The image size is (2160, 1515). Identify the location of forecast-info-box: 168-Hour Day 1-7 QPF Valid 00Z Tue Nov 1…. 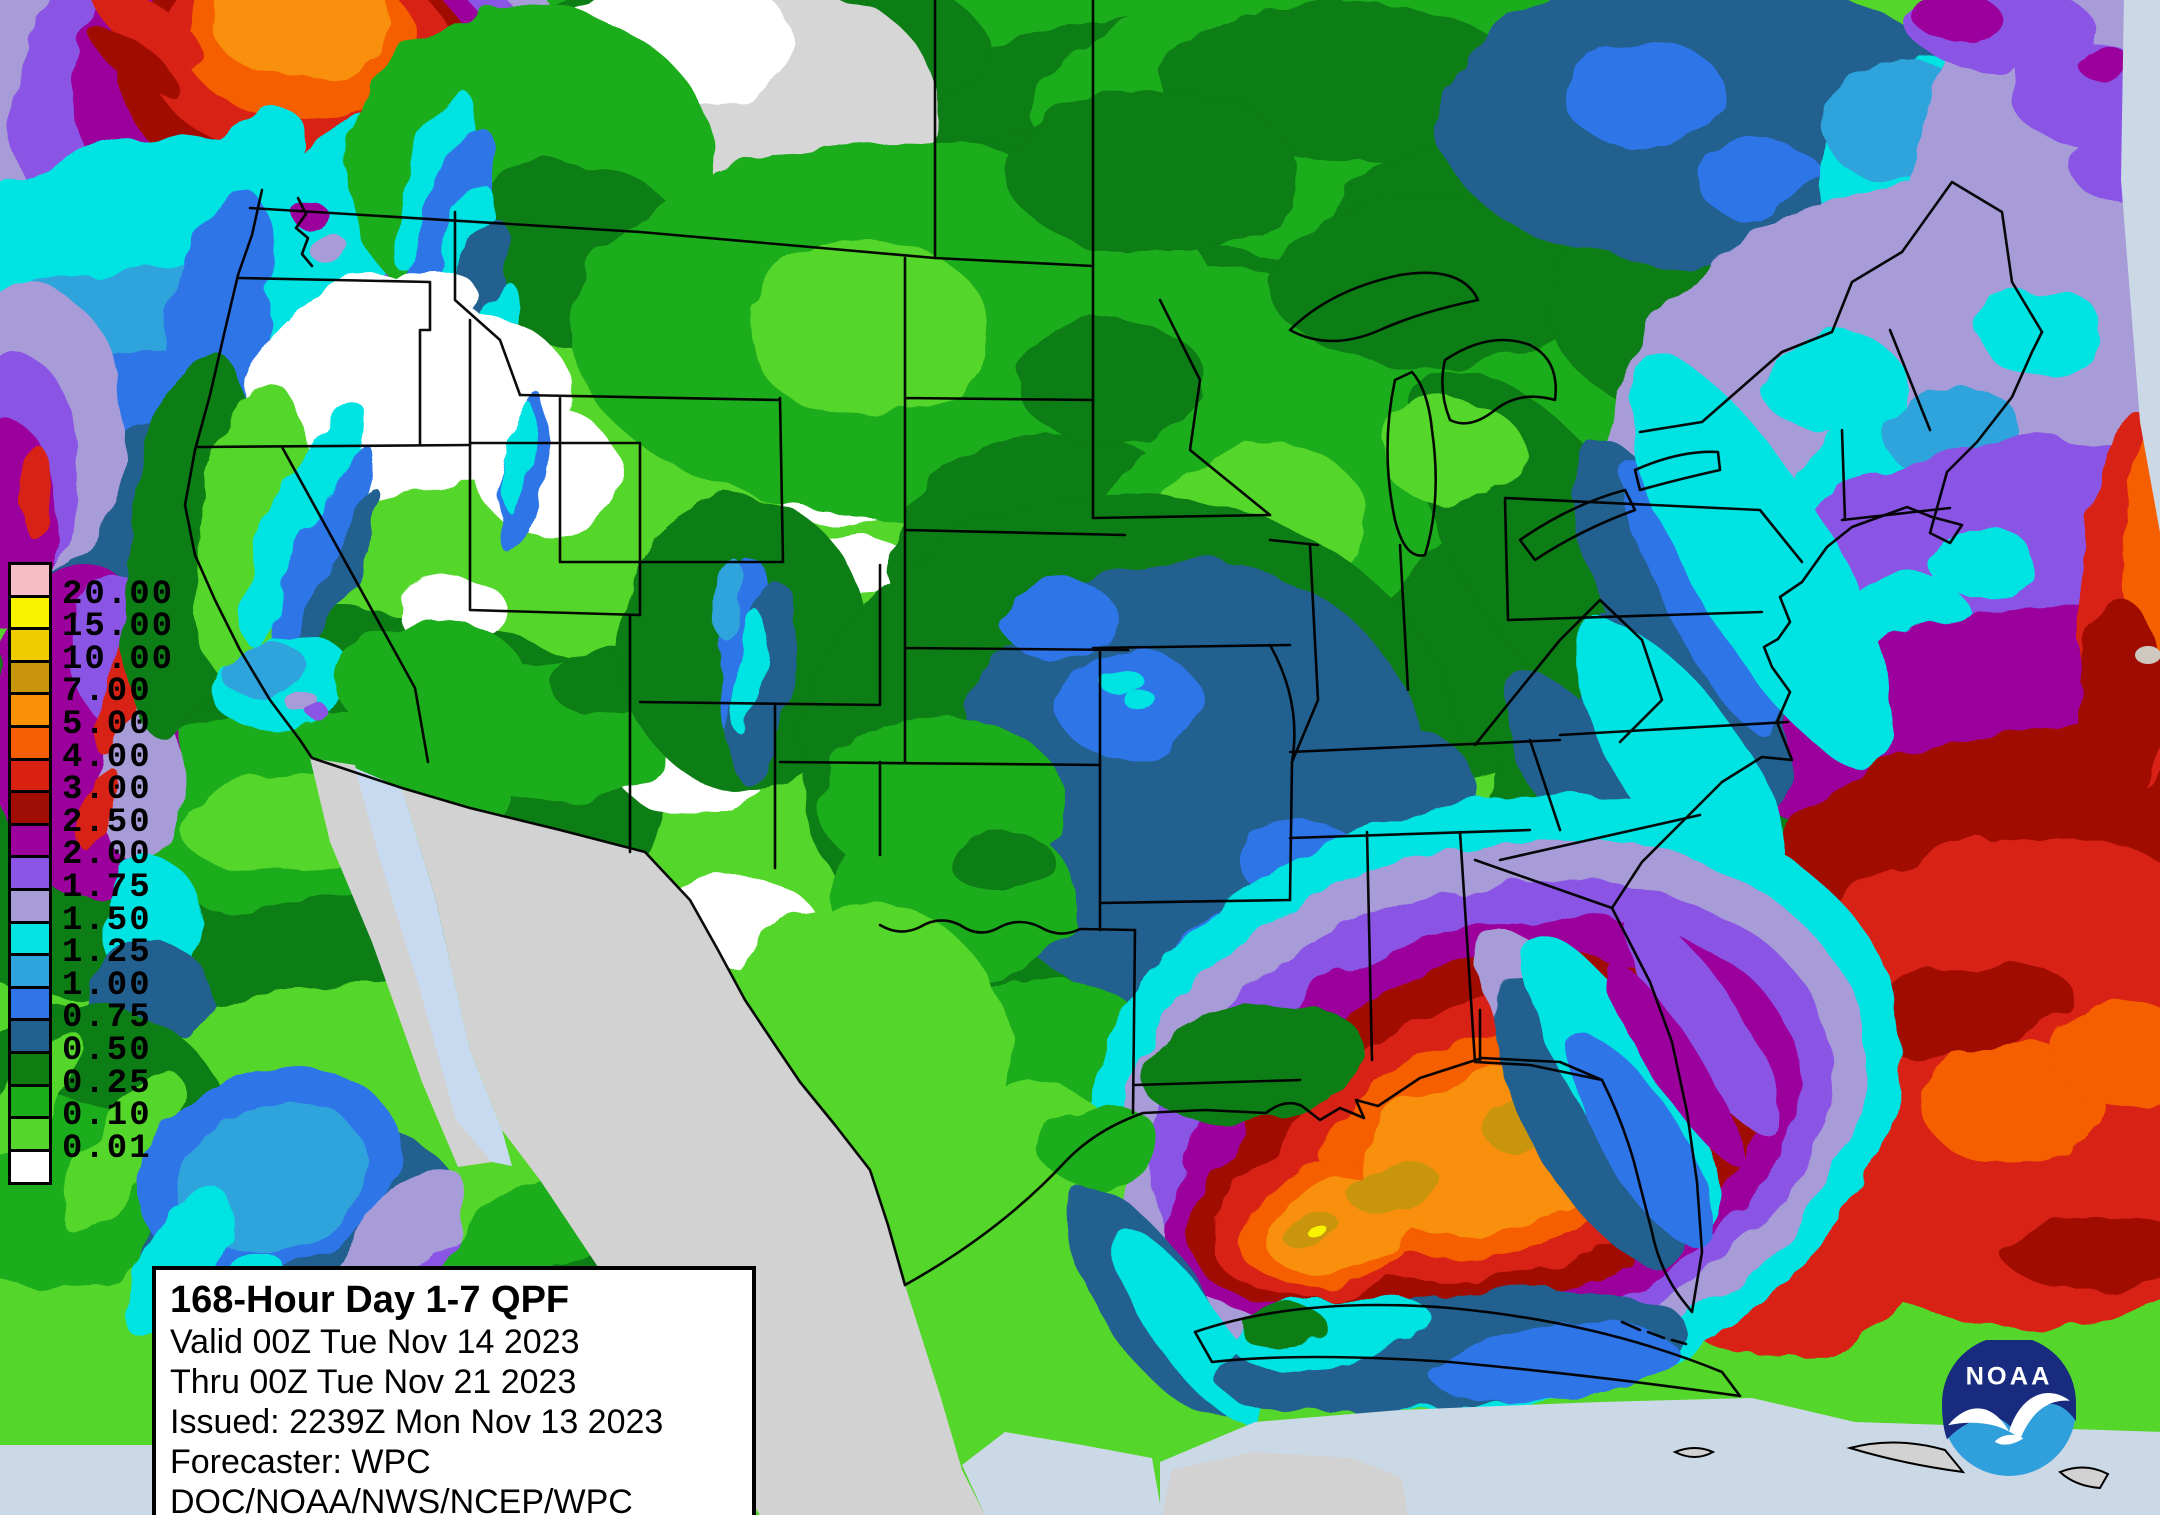
(454, 1390).